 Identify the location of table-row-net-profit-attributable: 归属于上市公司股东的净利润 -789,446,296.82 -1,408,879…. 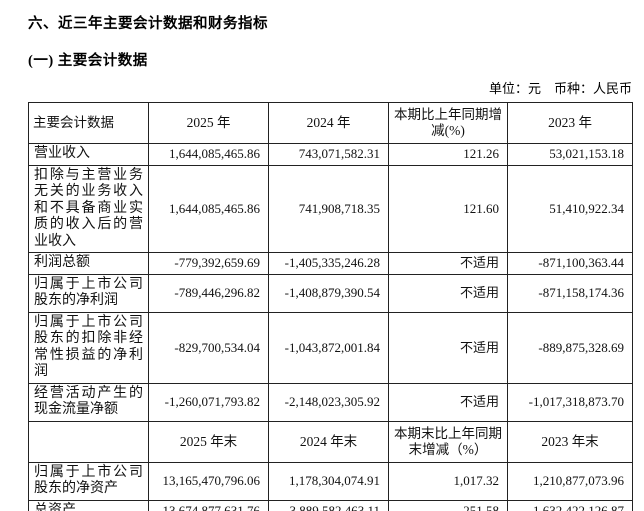
(330, 293).